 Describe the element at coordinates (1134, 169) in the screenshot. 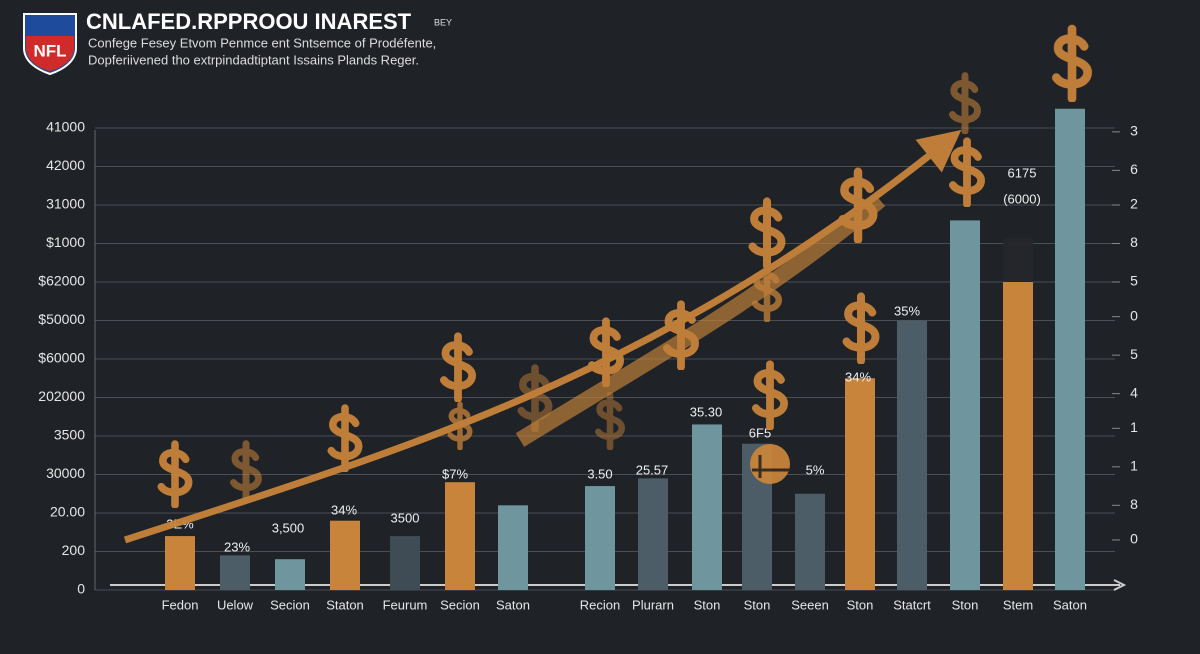

I see `y2-tick-label: 6` at that location.